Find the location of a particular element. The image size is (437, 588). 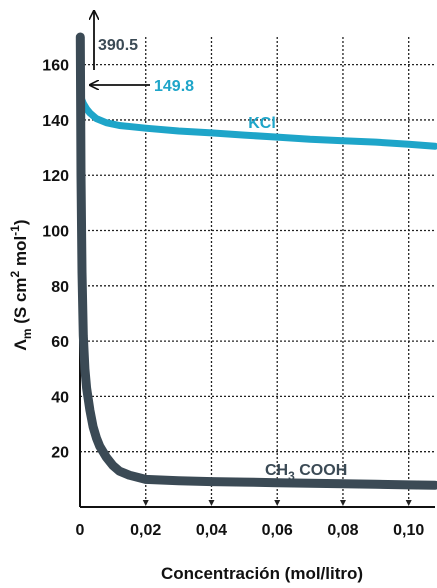

x-axis-ticks: 0 0,02 0,04 0,06 0,08 0,10 is located at coordinates (250, 530).